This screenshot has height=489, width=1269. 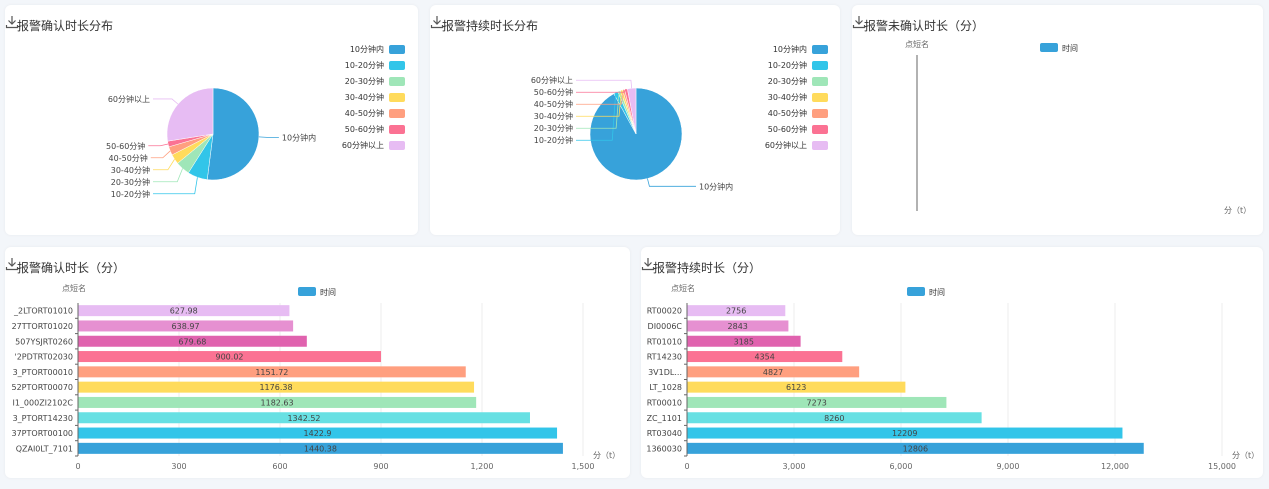 I want to click on bar-value-label: 638.97, so click(x=186, y=326).